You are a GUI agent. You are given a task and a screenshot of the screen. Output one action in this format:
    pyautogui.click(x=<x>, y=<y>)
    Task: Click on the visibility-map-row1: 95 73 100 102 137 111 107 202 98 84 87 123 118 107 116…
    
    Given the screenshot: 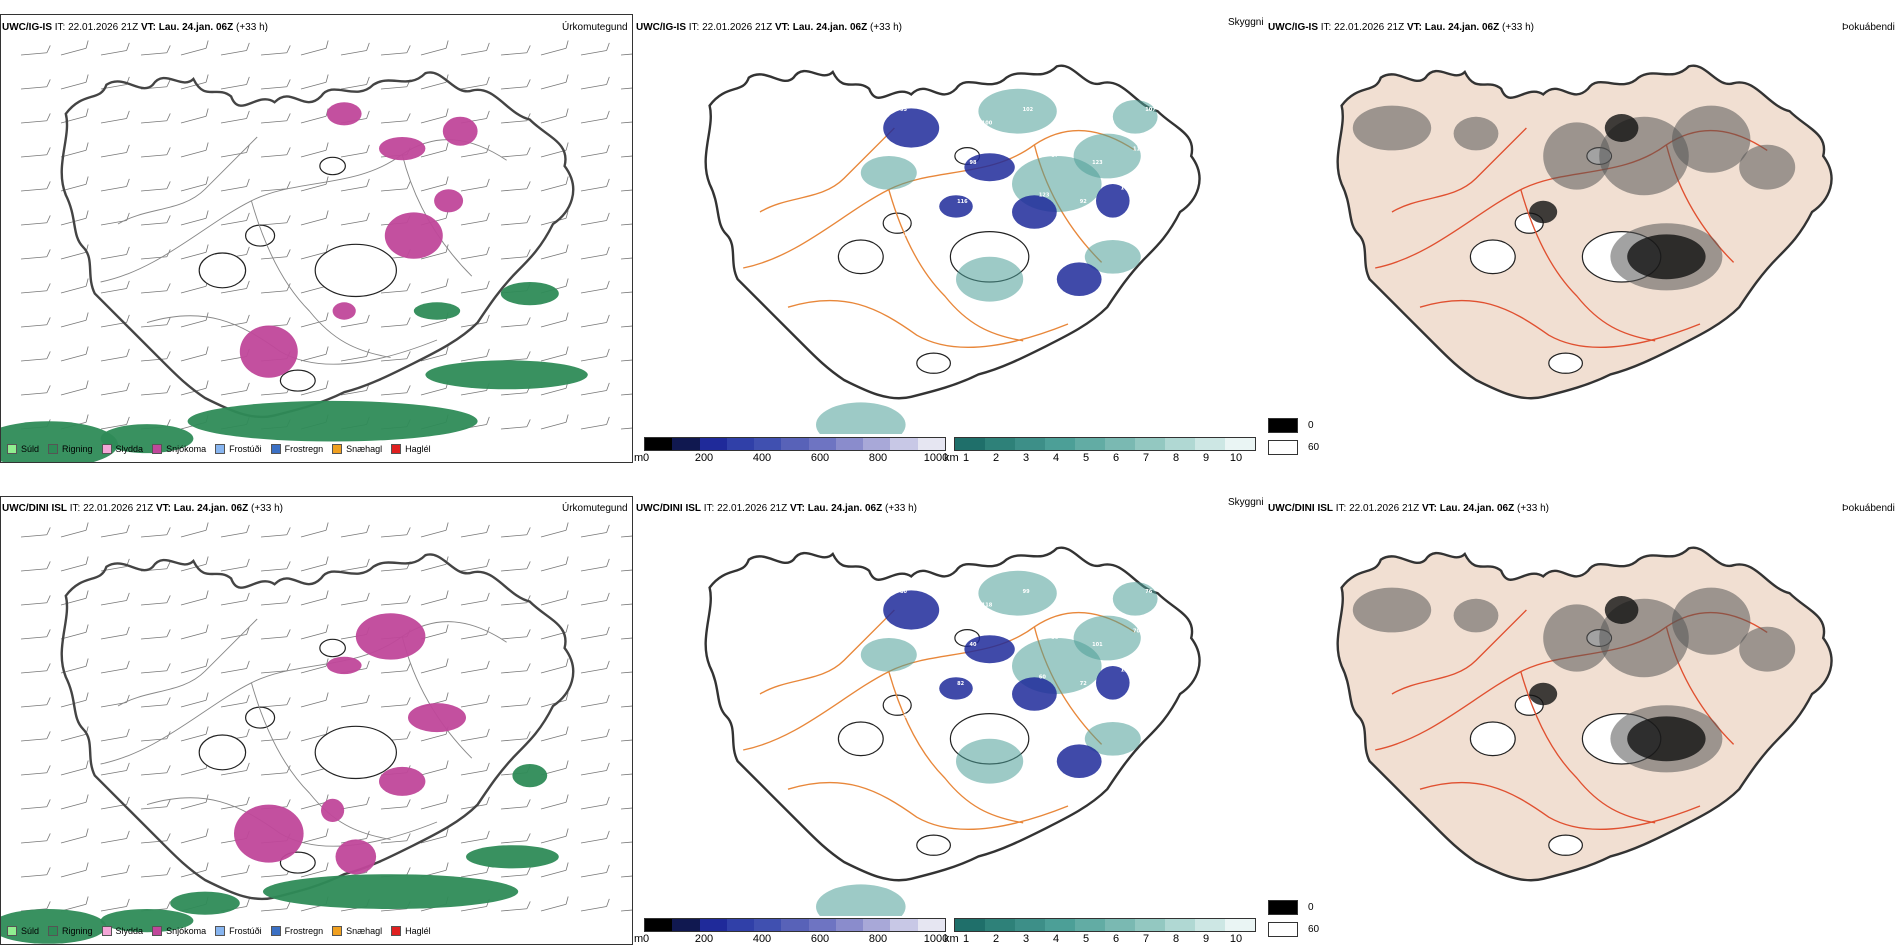 What is the action you would take?
    pyautogui.click(x=952, y=249)
    